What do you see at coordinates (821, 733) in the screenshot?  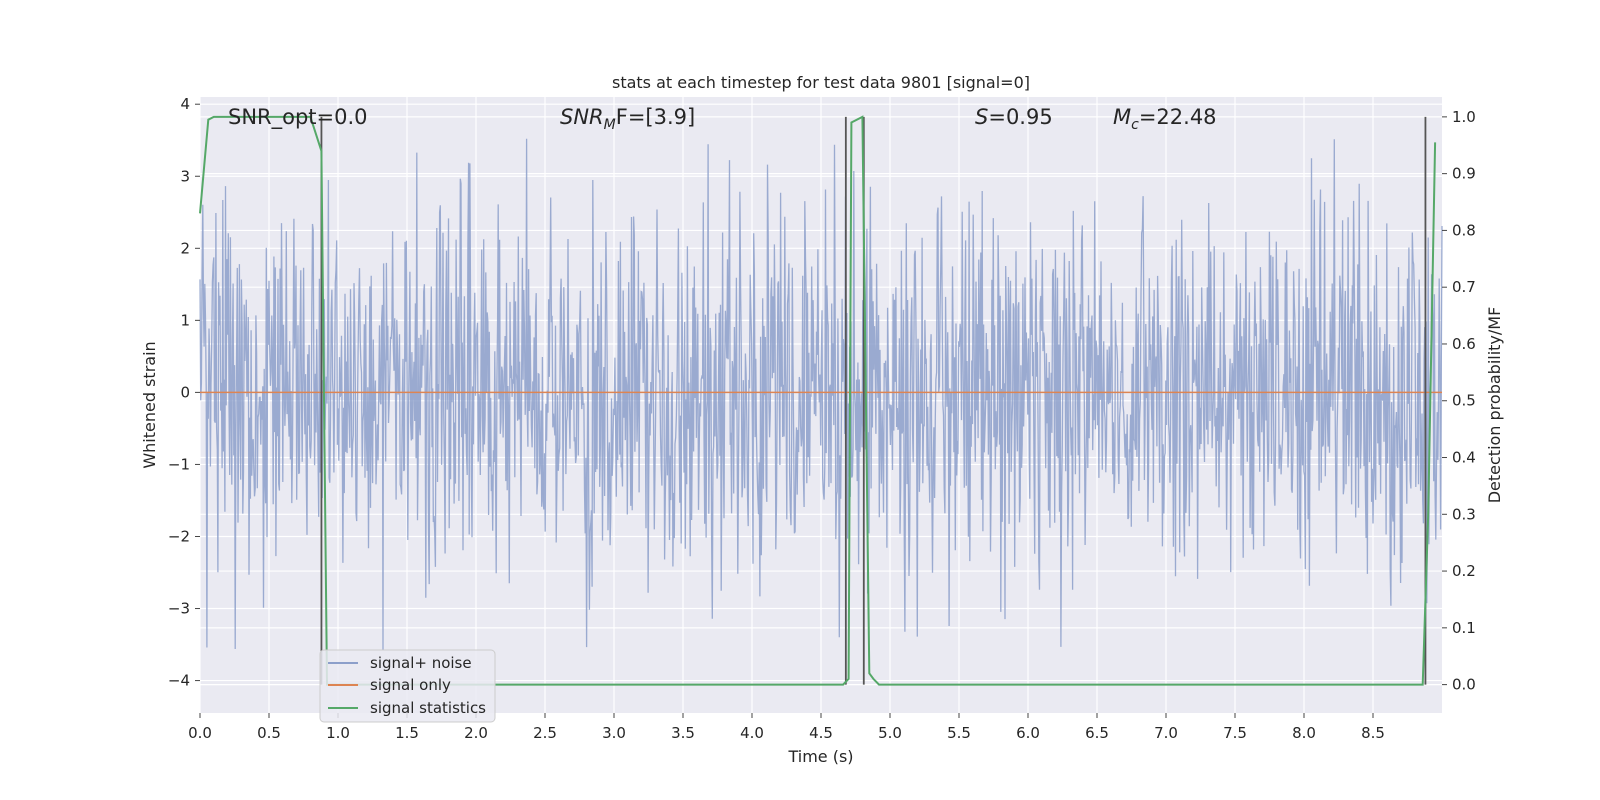 I see `x-tick-label: 4.5` at bounding box center [821, 733].